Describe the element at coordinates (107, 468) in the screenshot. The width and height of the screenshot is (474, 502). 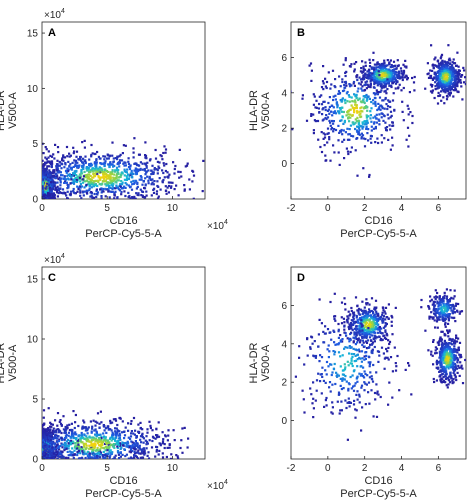
I see `x-tick-label: 5` at that location.